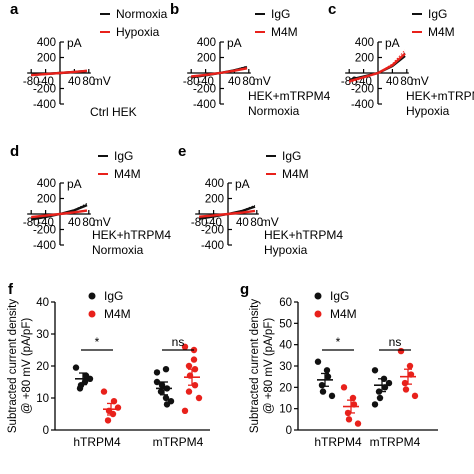 The image size is (474, 474). What do you see at coordinates (182, 151) in the screenshot?
I see `panel-letter: e` at bounding box center [182, 151].